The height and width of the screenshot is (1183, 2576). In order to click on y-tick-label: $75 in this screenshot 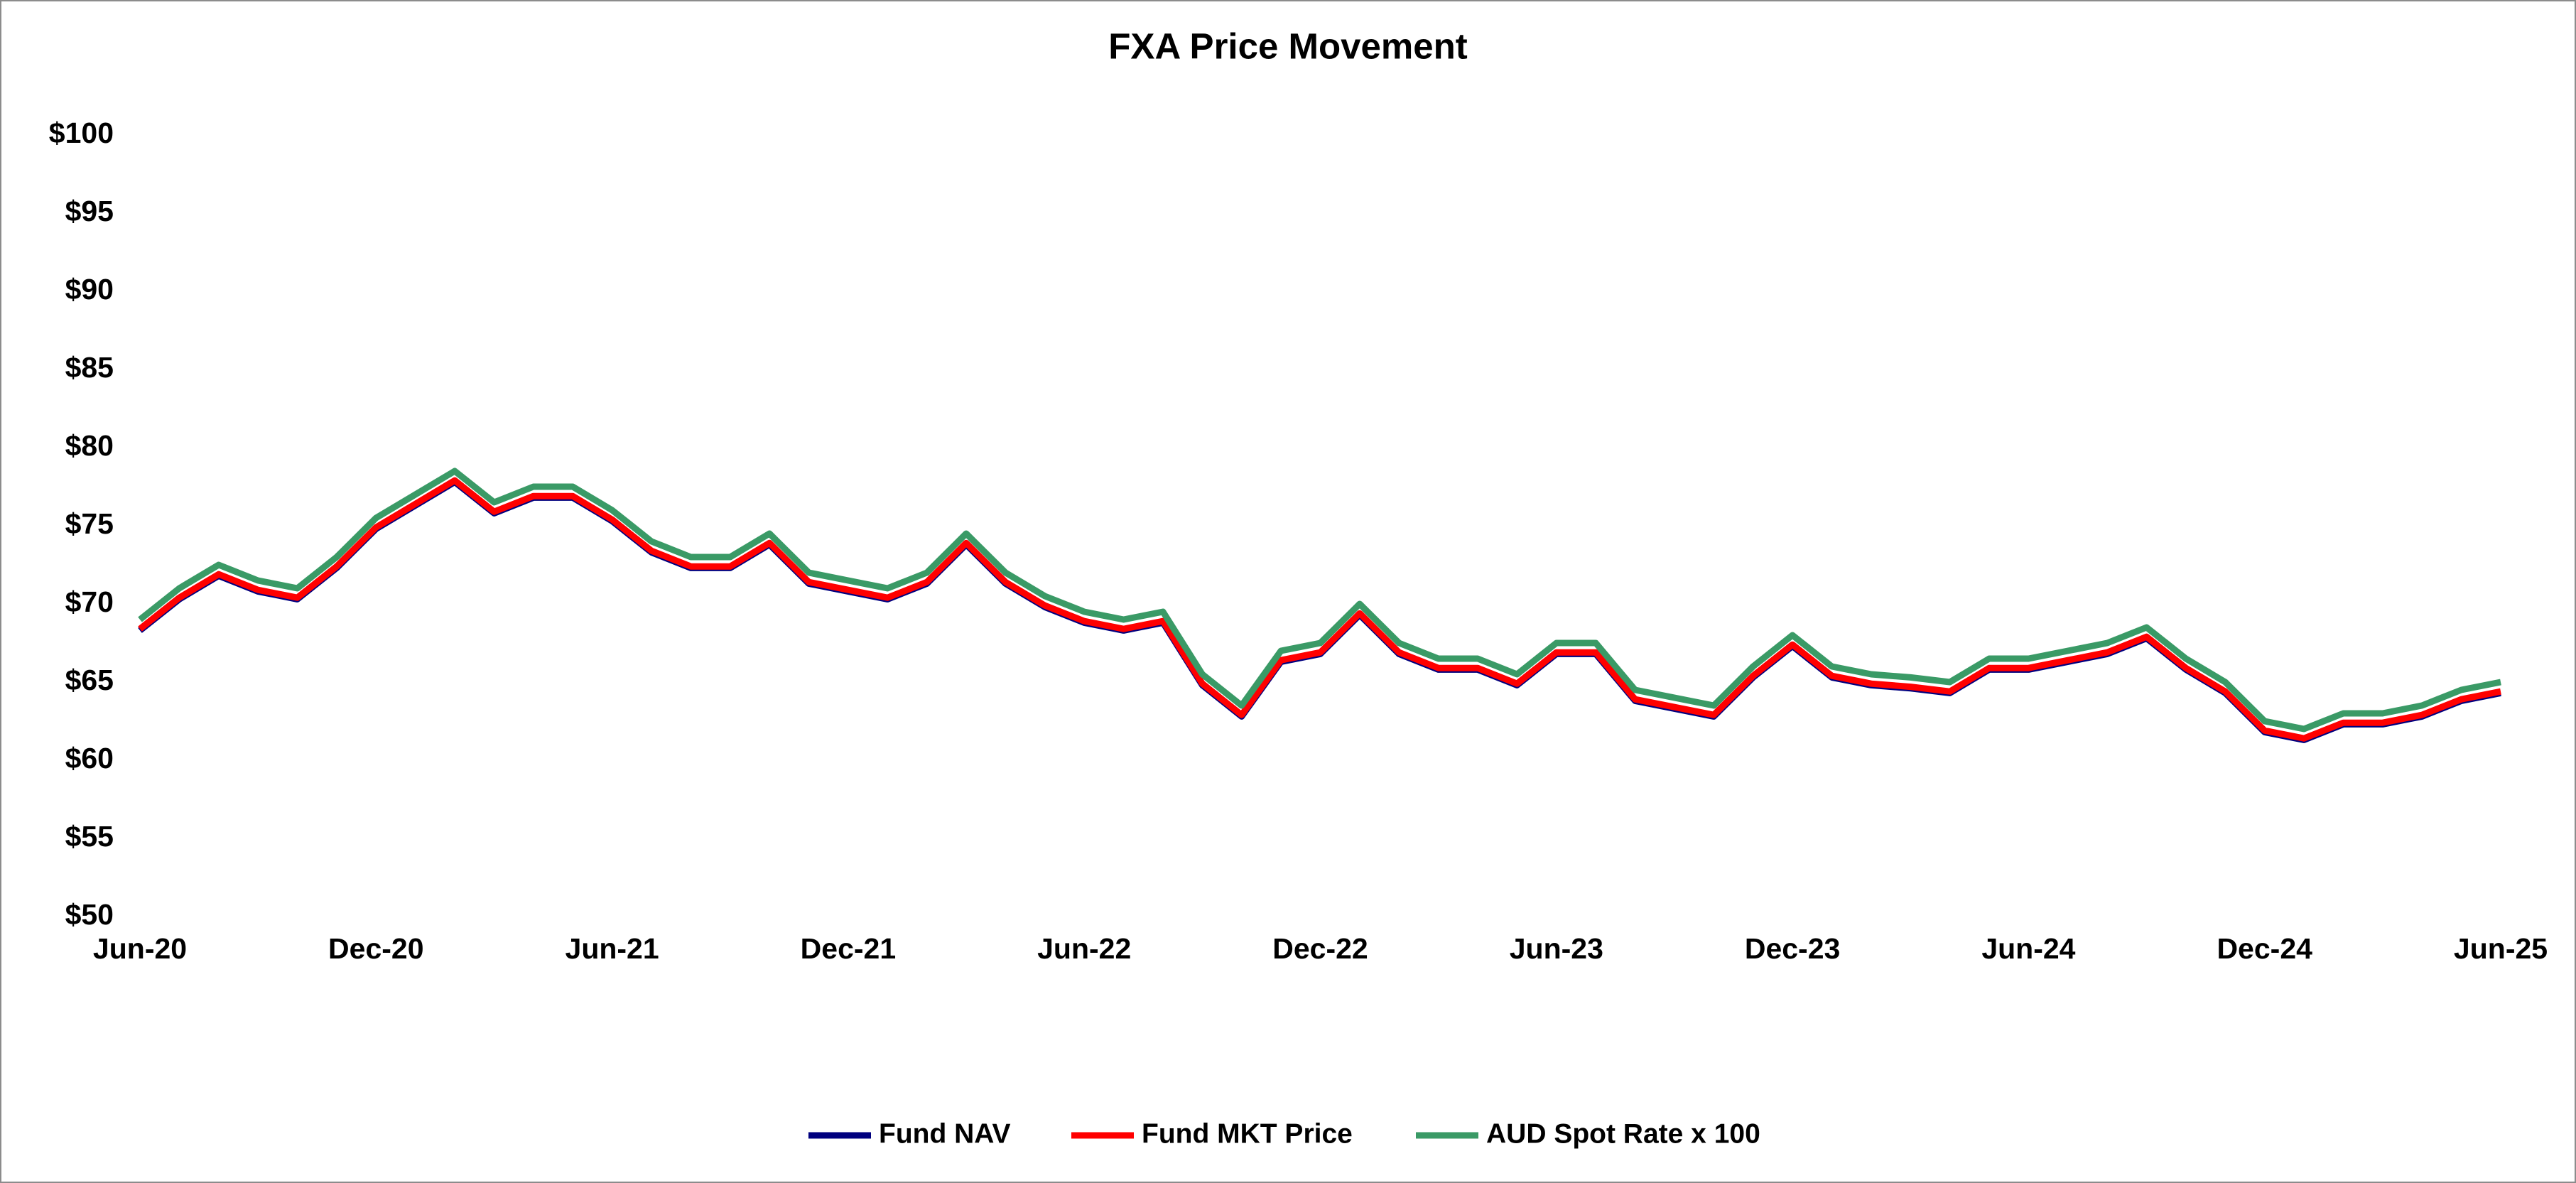, I will do `click(89, 523)`.